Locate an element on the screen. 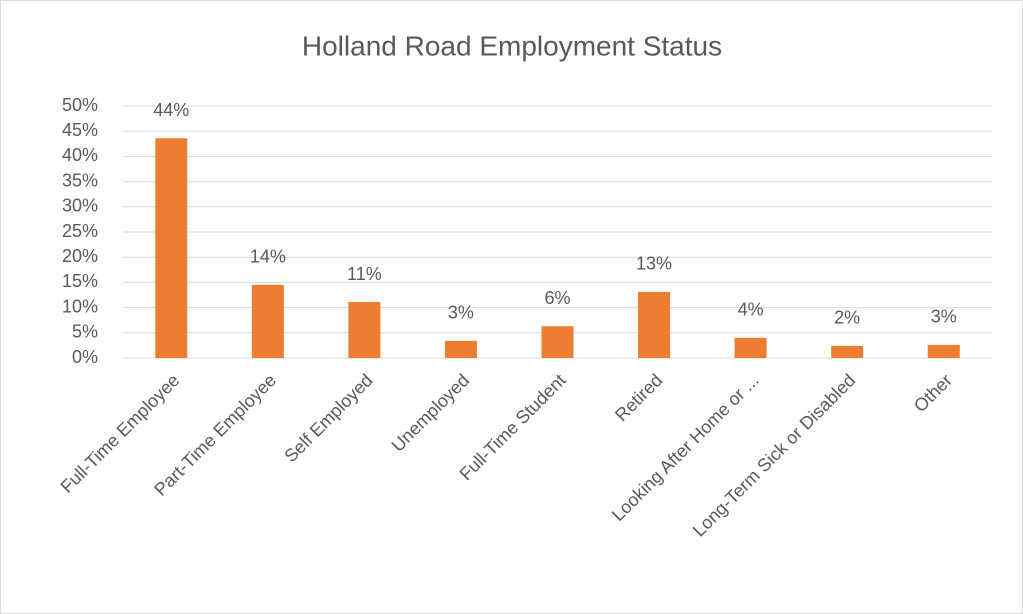  y-tick-label: 45% is located at coordinates (80, 130).